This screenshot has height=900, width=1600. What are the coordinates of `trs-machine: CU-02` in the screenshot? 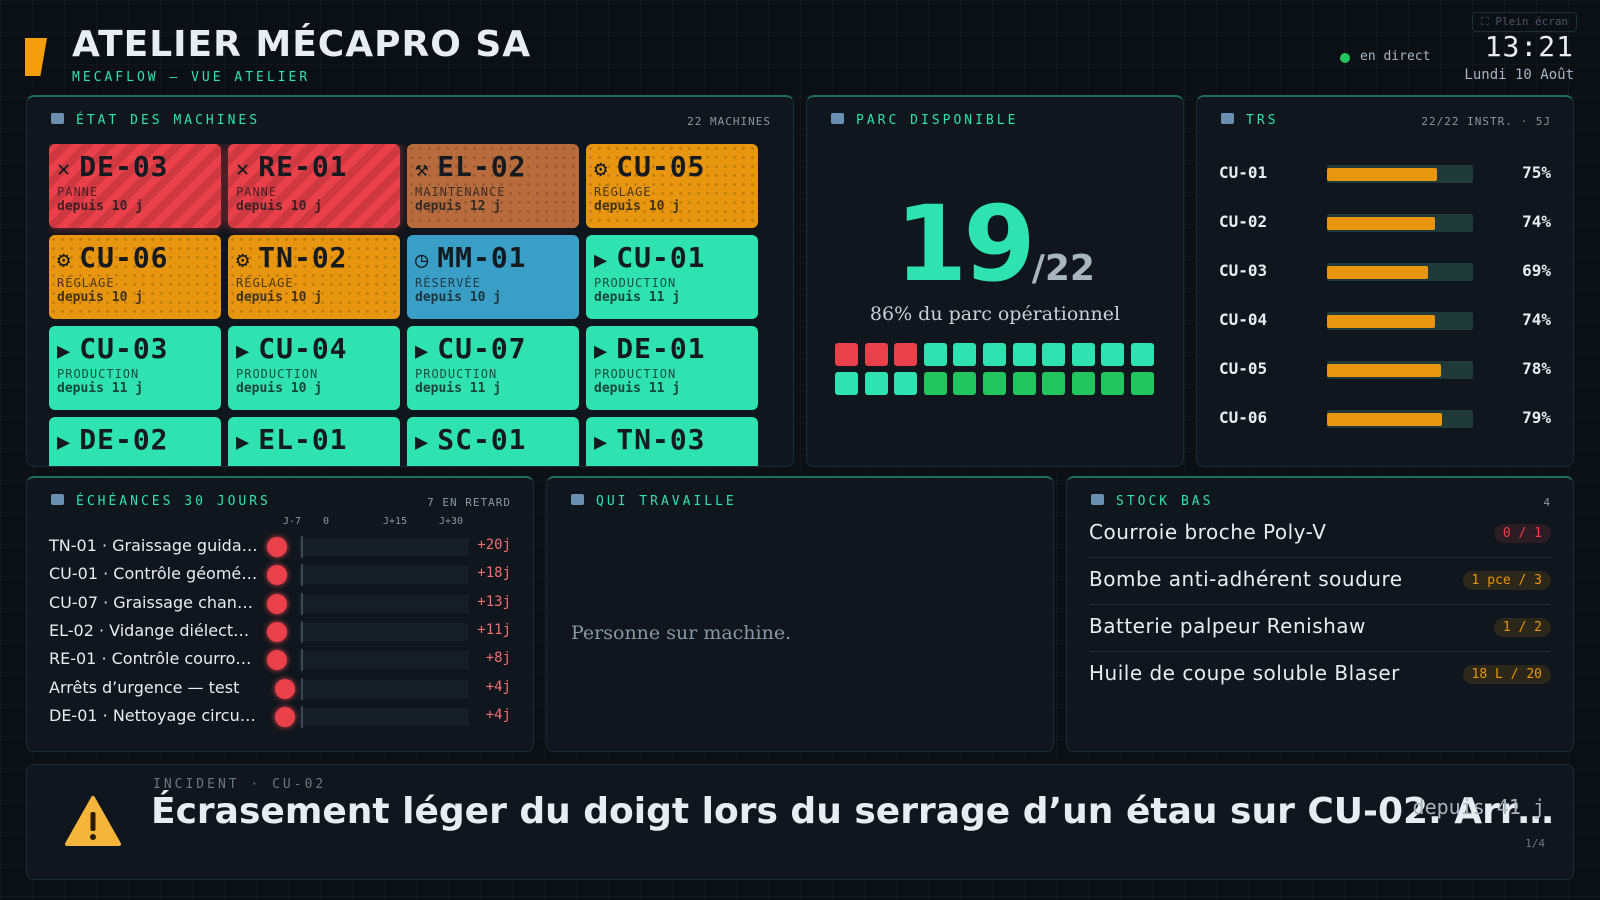 It's located at (1243, 221).